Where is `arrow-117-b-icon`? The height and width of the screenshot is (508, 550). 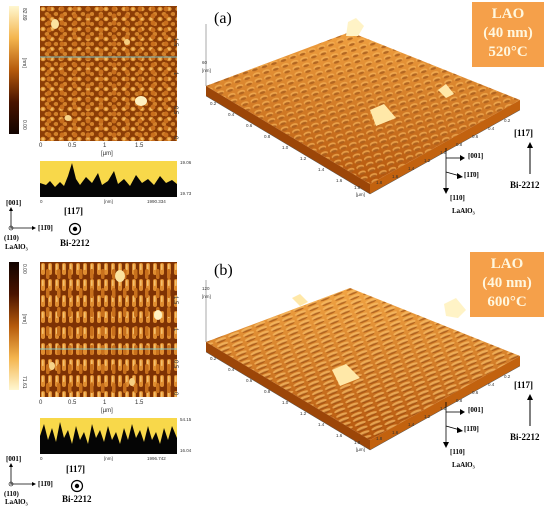 arrow-117-b-icon is located at coordinates (530, 410).